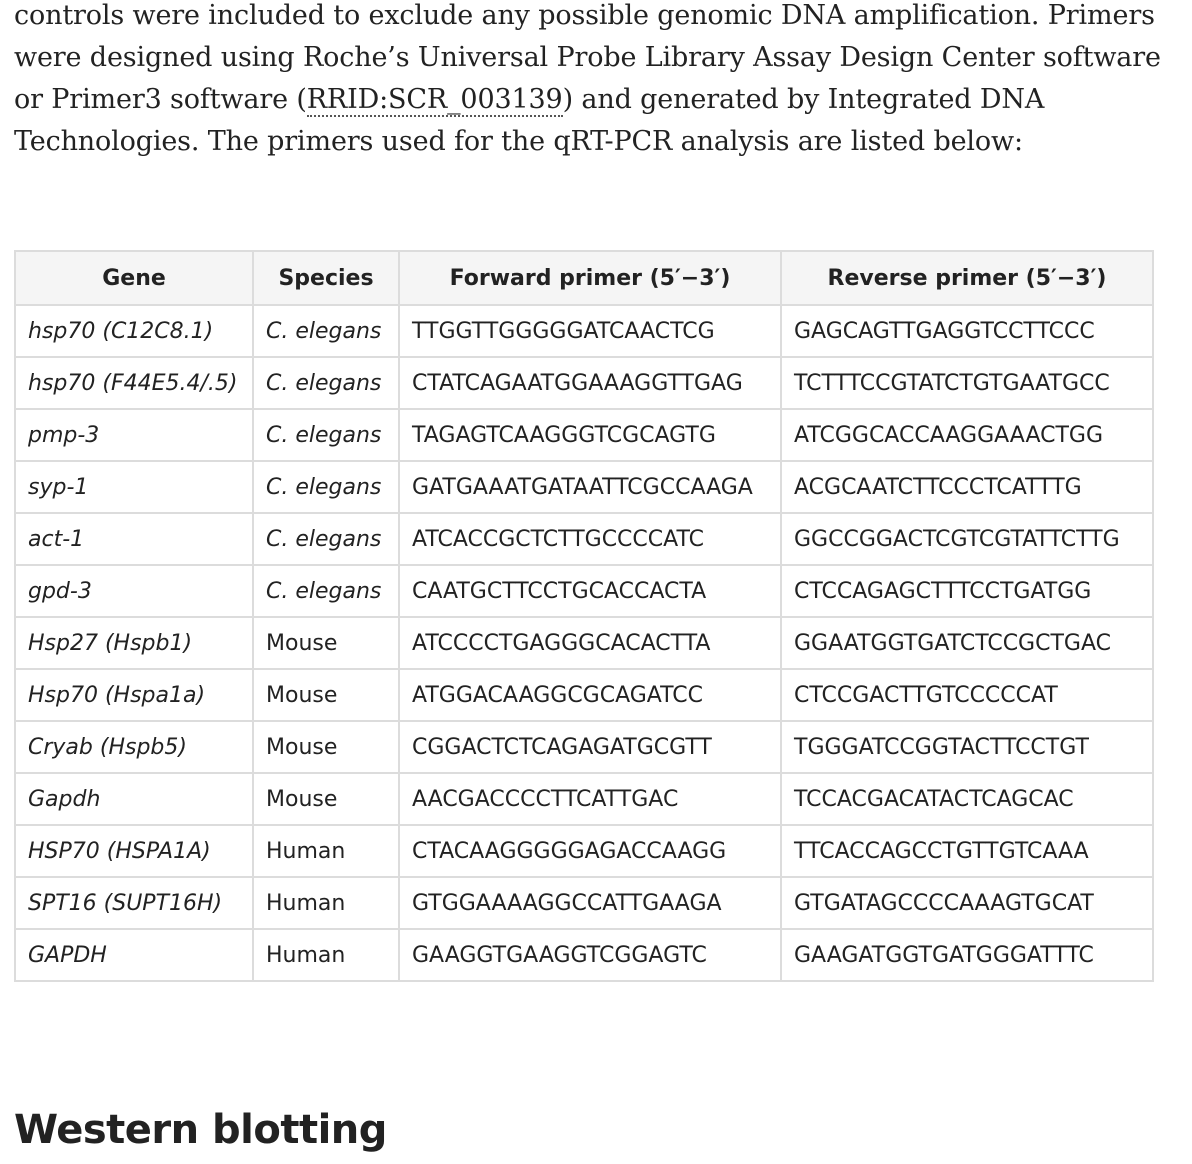  I want to click on reverse-primer-cell: GTGATAGCCCCAAAGTGCAT, so click(967, 903).